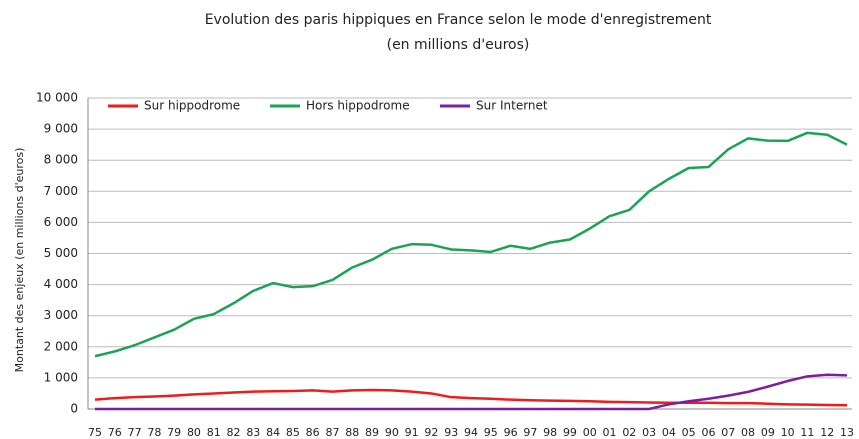 The height and width of the screenshot is (439, 859). Describe the element at coordinates (358, 106) in the screenshot. I see `legend-label: Hors hippodrome` at that location.